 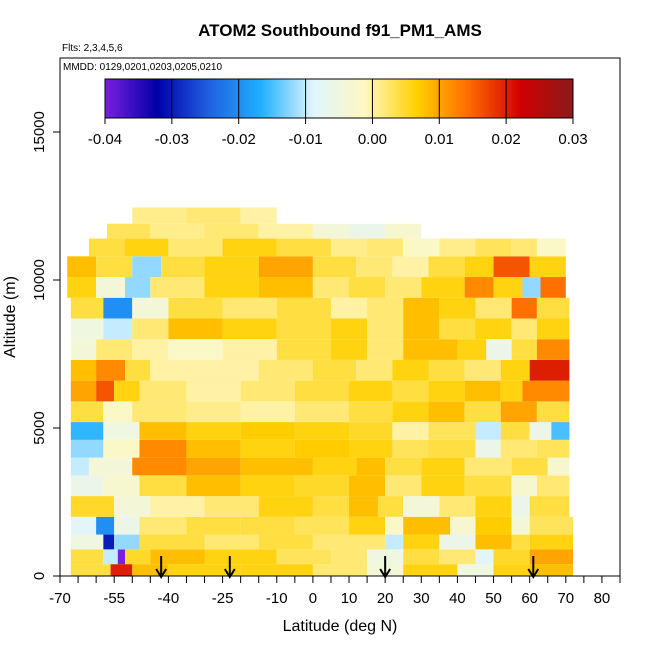 What do you see at coordinates (506, 139) in the screenshot?
I see `colorbar-tick-label: 0.02` at bounding box center [506, 139].